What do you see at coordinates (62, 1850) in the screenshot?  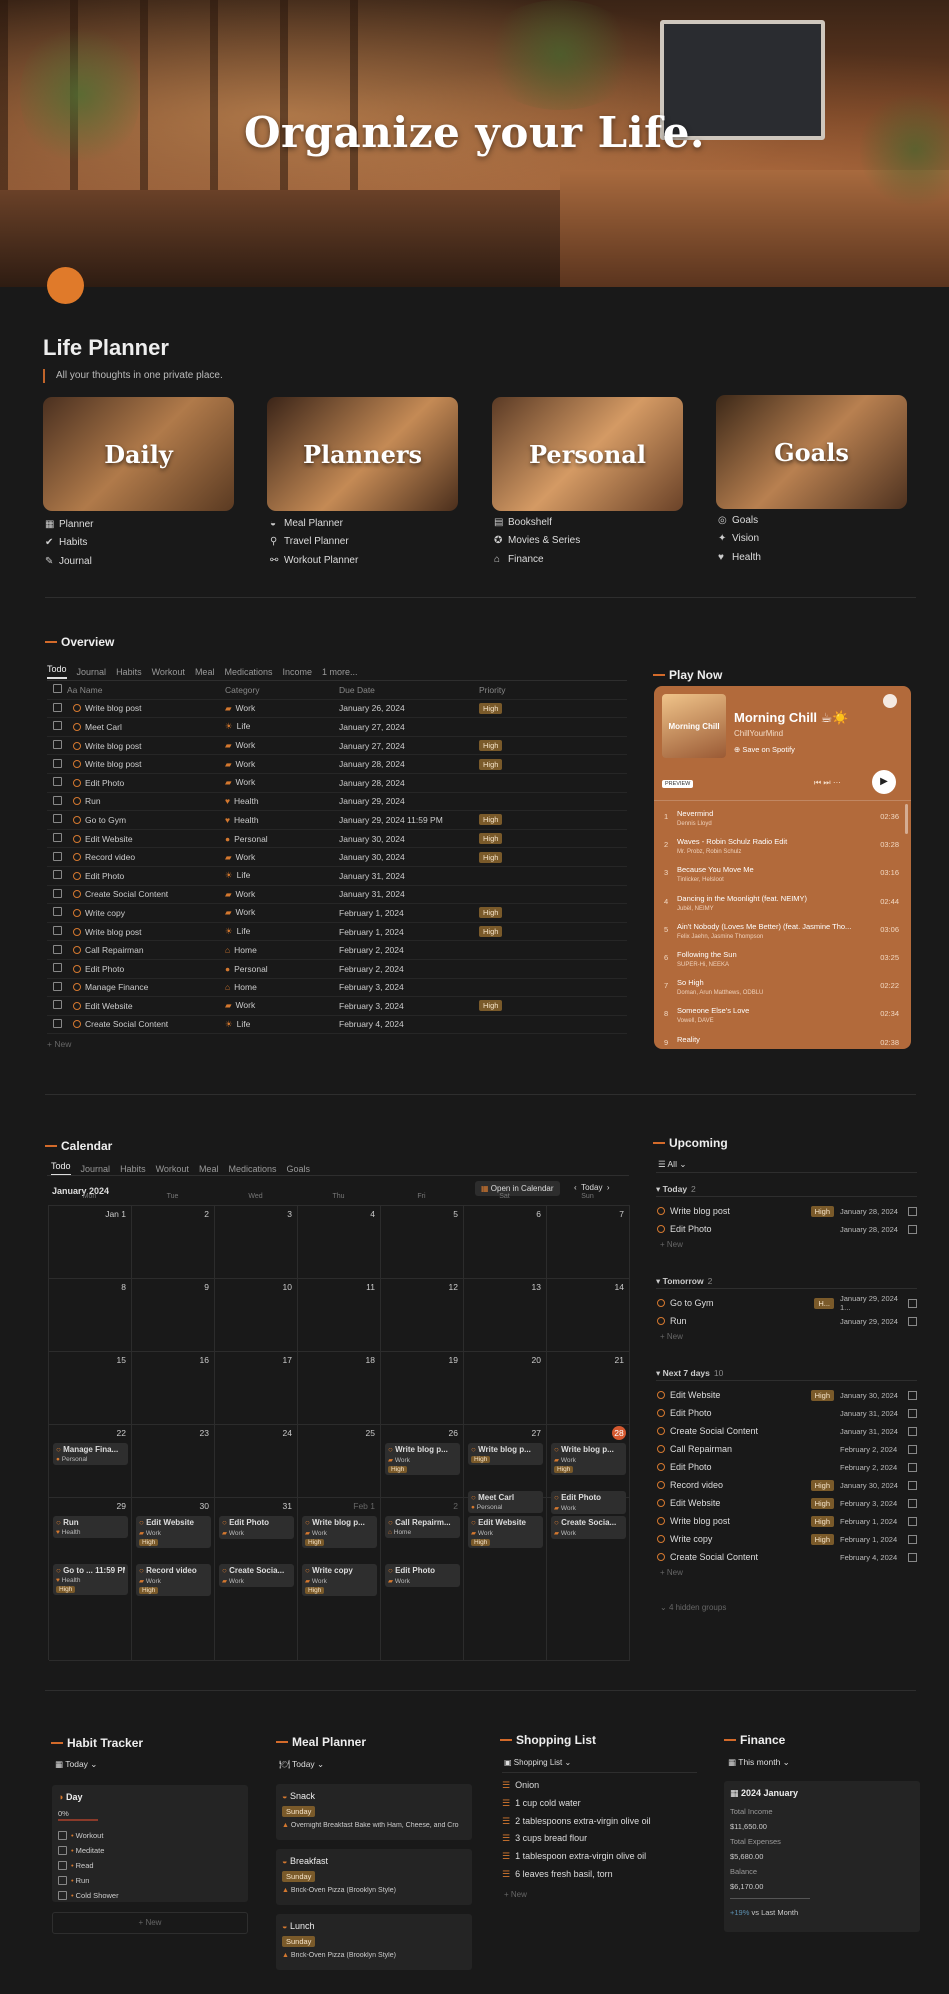 I see `habit-checkbox` at bounding box center [62, 1850].